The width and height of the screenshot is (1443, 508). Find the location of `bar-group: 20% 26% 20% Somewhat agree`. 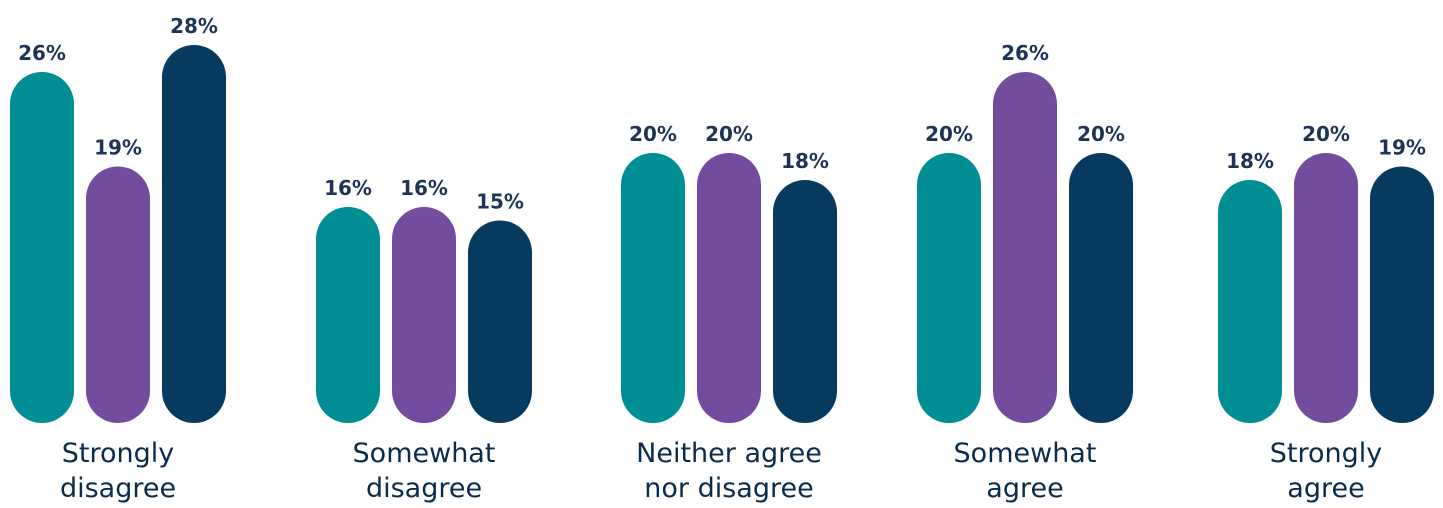

bar-group: 20% 26% 20% Somewhat agree is located at coordinates (1025, 272).